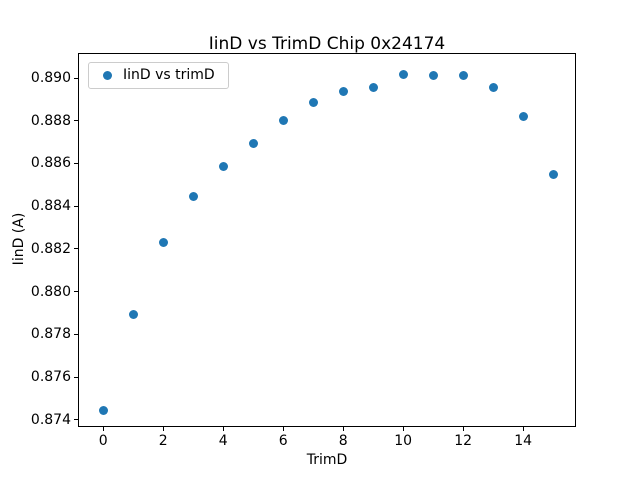  Describe the element at coordinates (403, 441) in the screenshot. I see `x-tick-label: 10` at that location.